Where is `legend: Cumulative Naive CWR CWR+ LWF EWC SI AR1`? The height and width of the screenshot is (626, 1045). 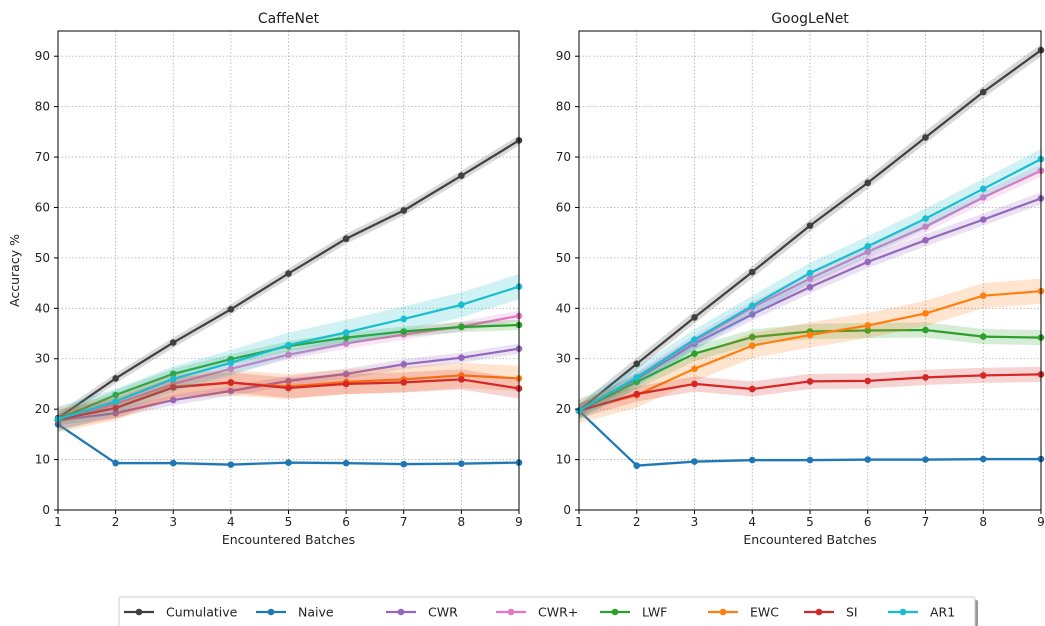 legend: Cumulative Naive CWR CWR+ LWF EWC SI AR1 is located at coordinates (548, 611).